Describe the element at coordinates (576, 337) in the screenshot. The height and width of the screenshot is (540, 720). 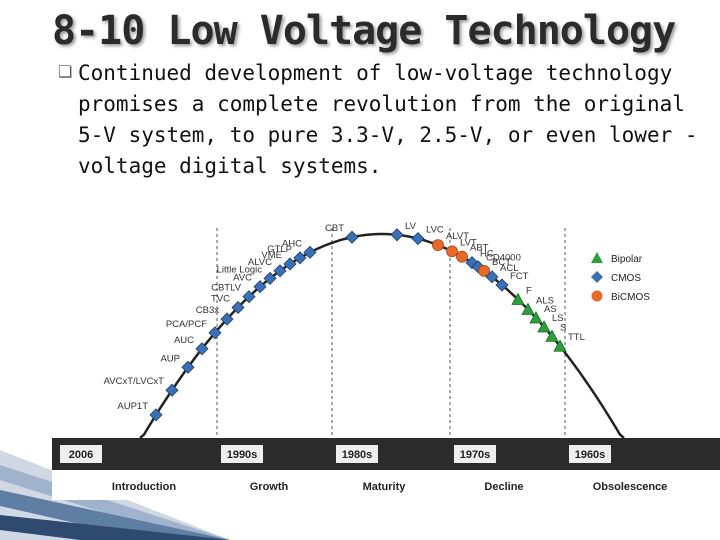
I see `family-label: TTL` at that location.